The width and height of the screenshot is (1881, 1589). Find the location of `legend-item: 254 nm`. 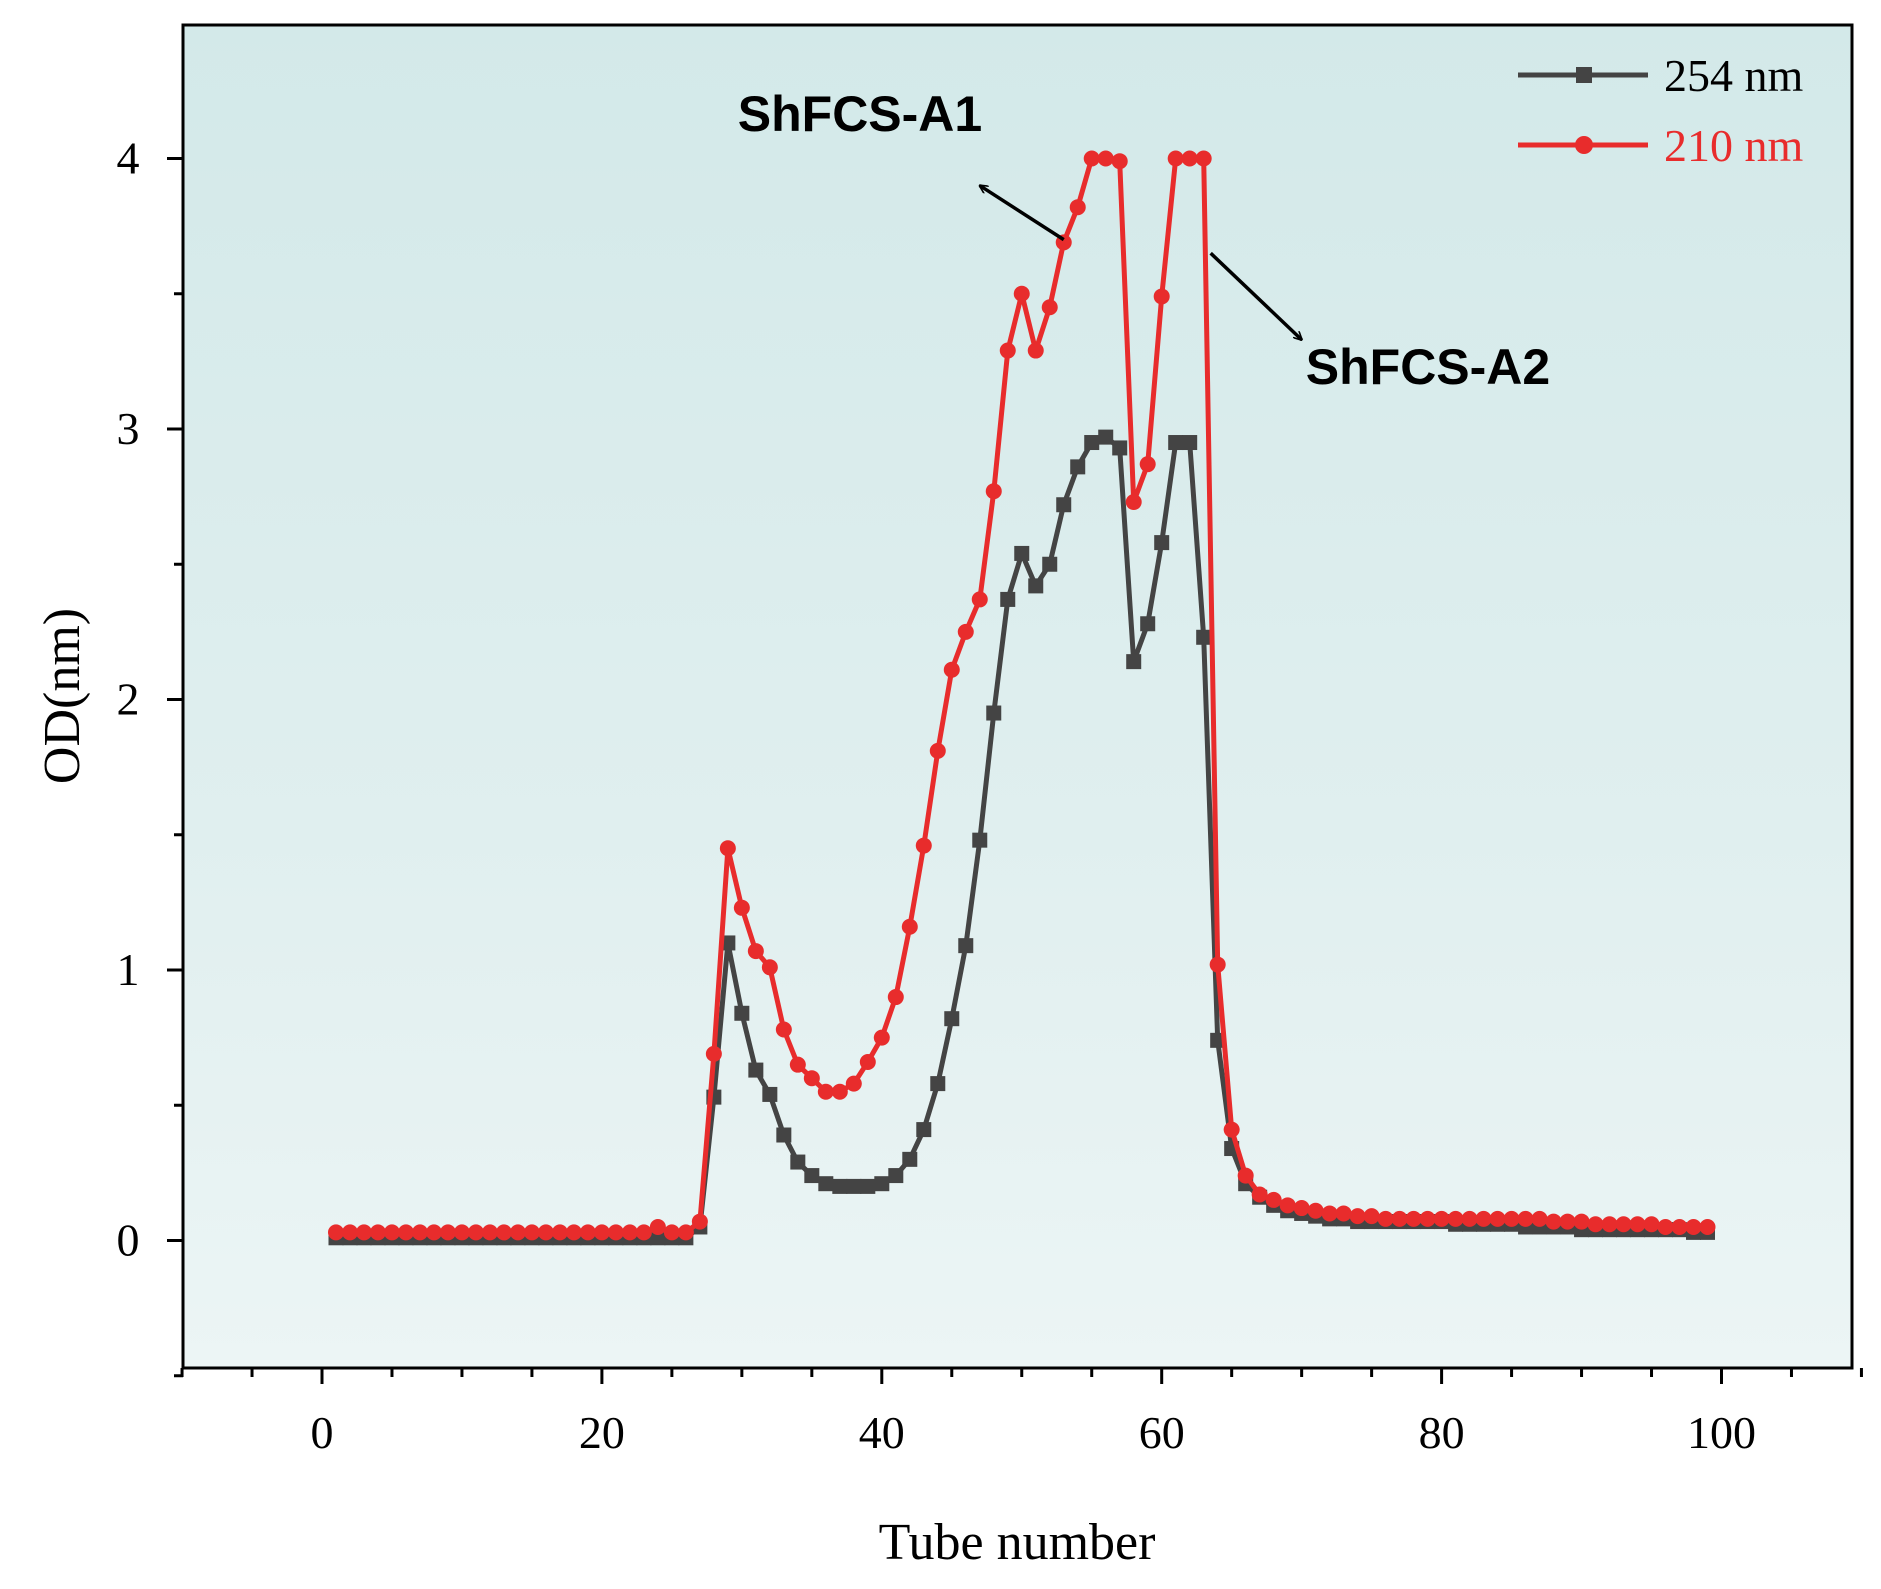

legend-item: 254 nm is located at coordinates (1661, 75).